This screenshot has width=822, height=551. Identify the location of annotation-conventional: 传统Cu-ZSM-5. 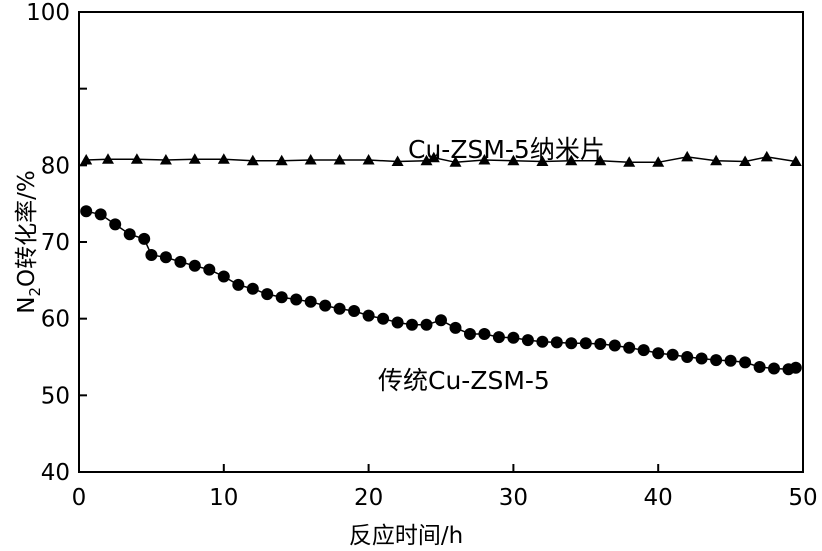
(464, 380).